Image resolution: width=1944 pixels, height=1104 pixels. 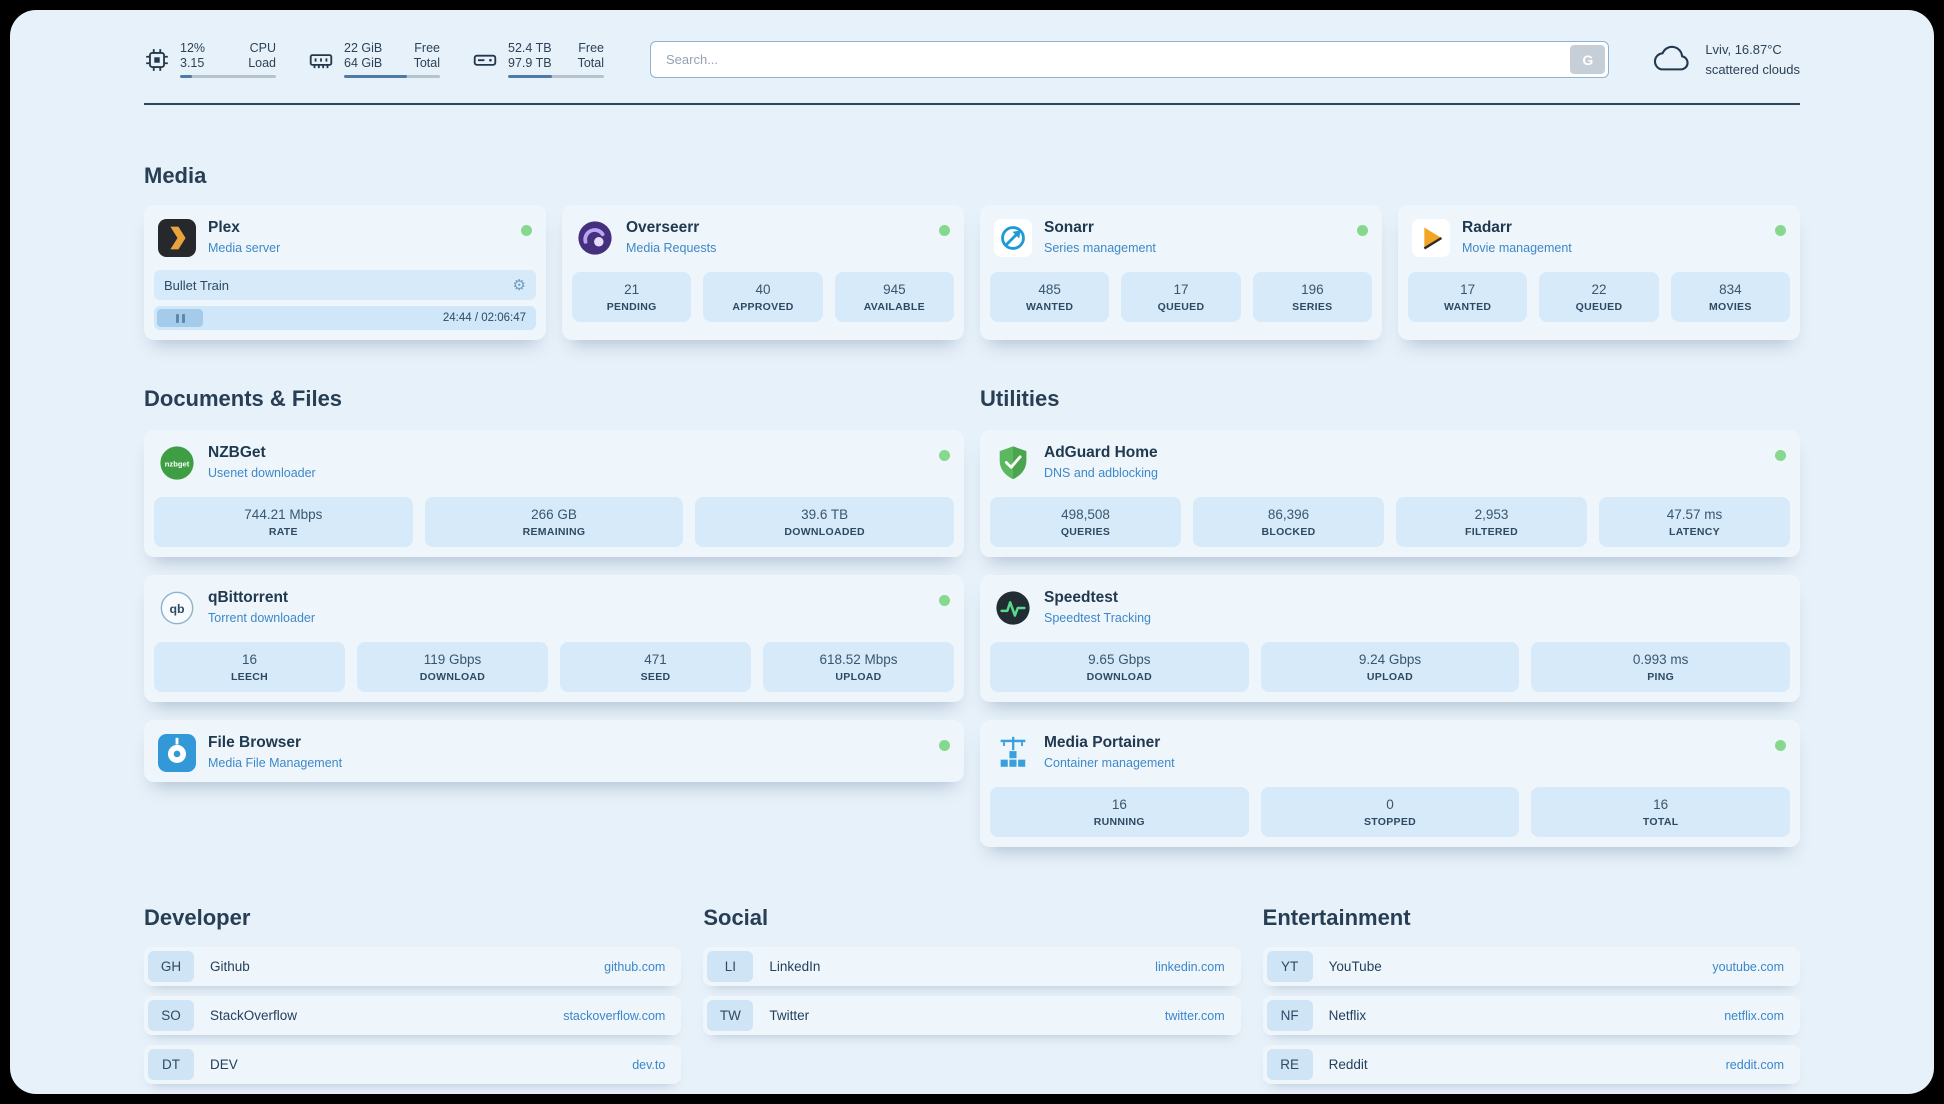 I want to click on cpu-widget: 12% CPU 3.15 Load, so click(x=210, y=59).